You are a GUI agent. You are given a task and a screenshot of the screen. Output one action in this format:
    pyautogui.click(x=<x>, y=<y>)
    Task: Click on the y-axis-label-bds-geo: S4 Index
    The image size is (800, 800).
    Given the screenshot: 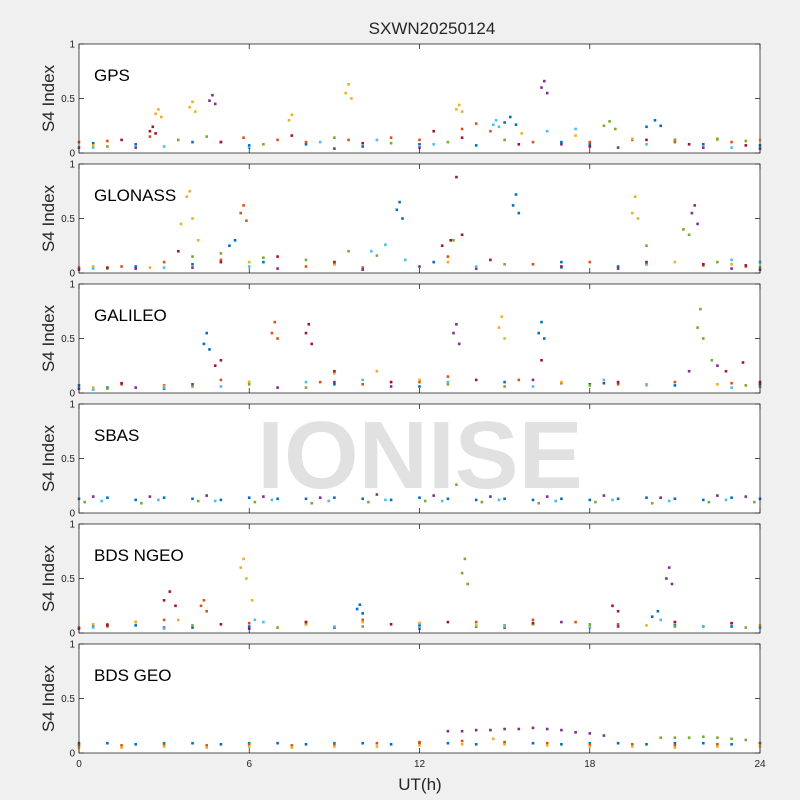 What is the action you would take?
    pyautogui.click(x=48, y=698)
    